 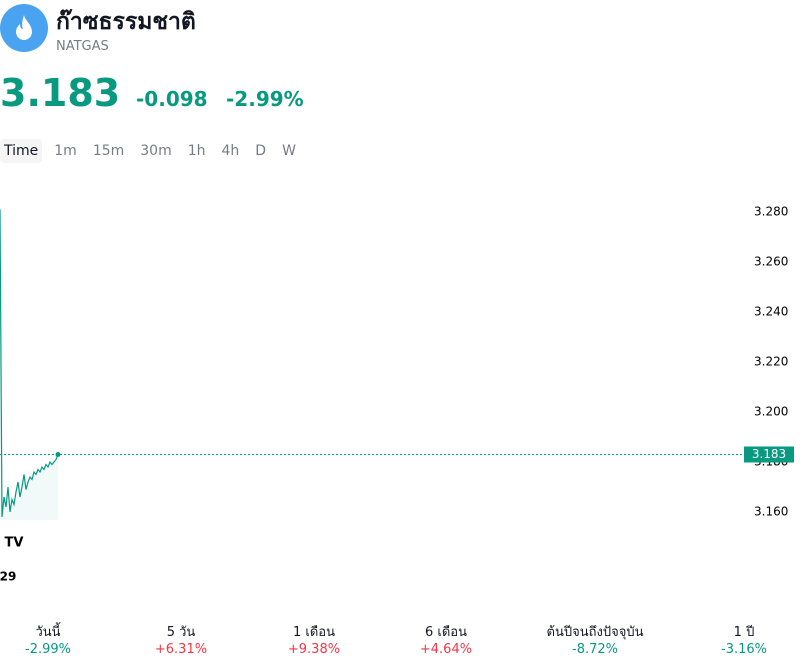 What do you see at coordinates (595, 649) in the screenshot?
I see `perf-value: -8.72%` at bounding box center [595, 649].